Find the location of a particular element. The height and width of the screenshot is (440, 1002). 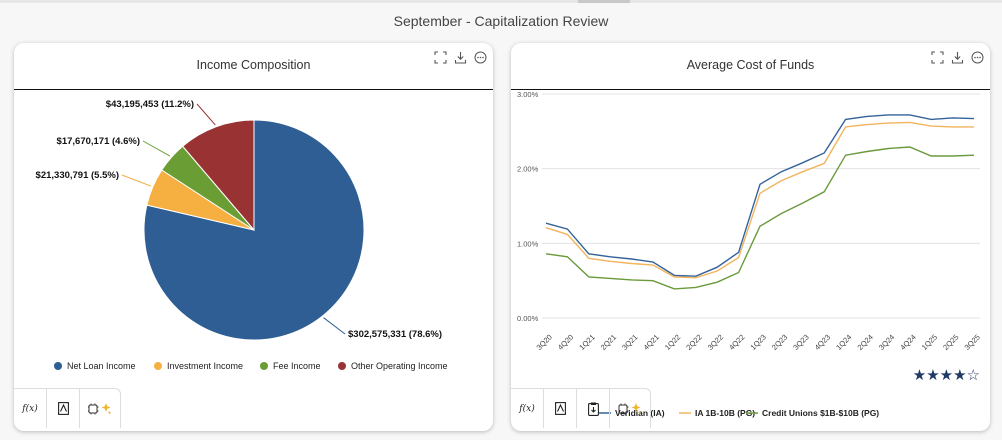

legend-label: Fee Income is located at coordinates (297, 366).